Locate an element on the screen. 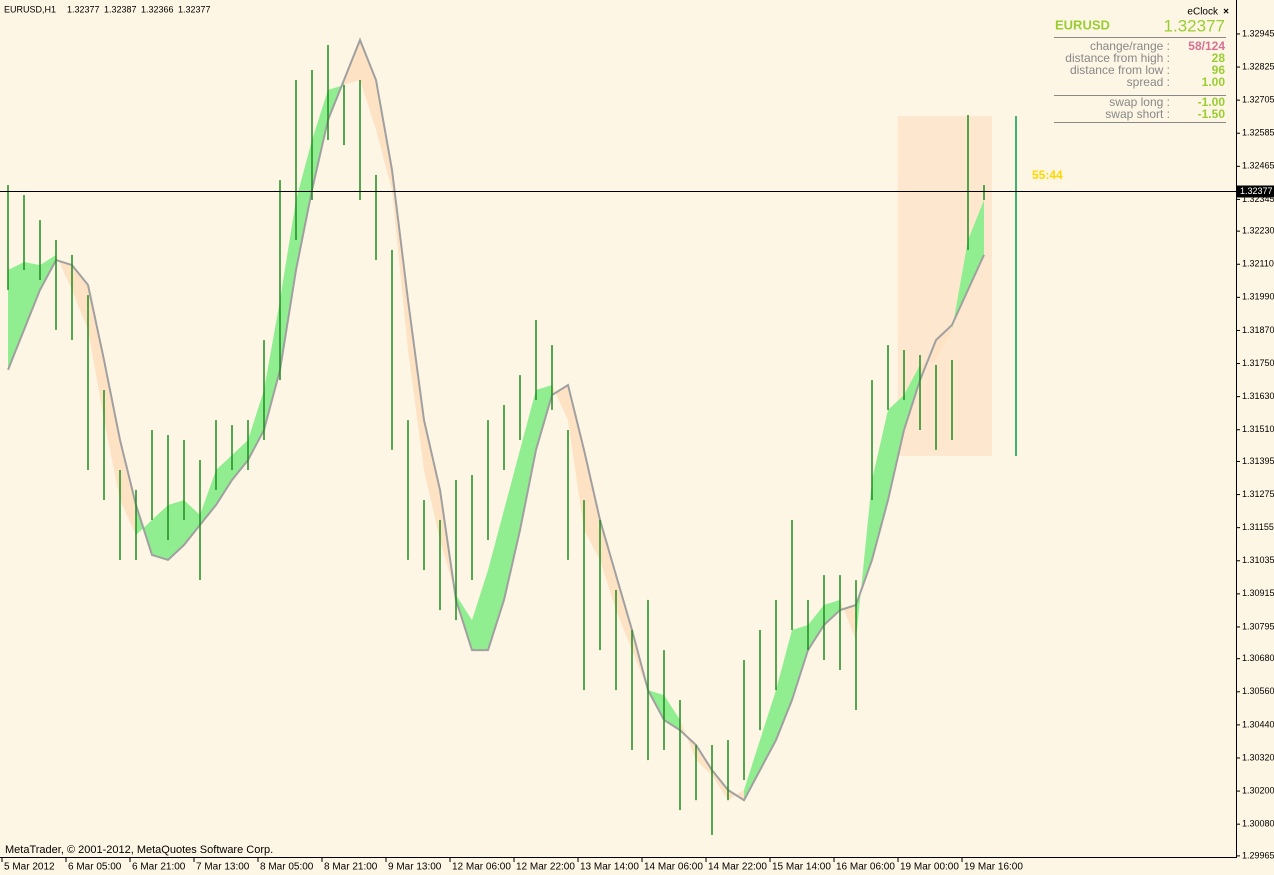 The image size is (1274, 875). panel-value: 1.00 is located at coordinates (1214, 82).